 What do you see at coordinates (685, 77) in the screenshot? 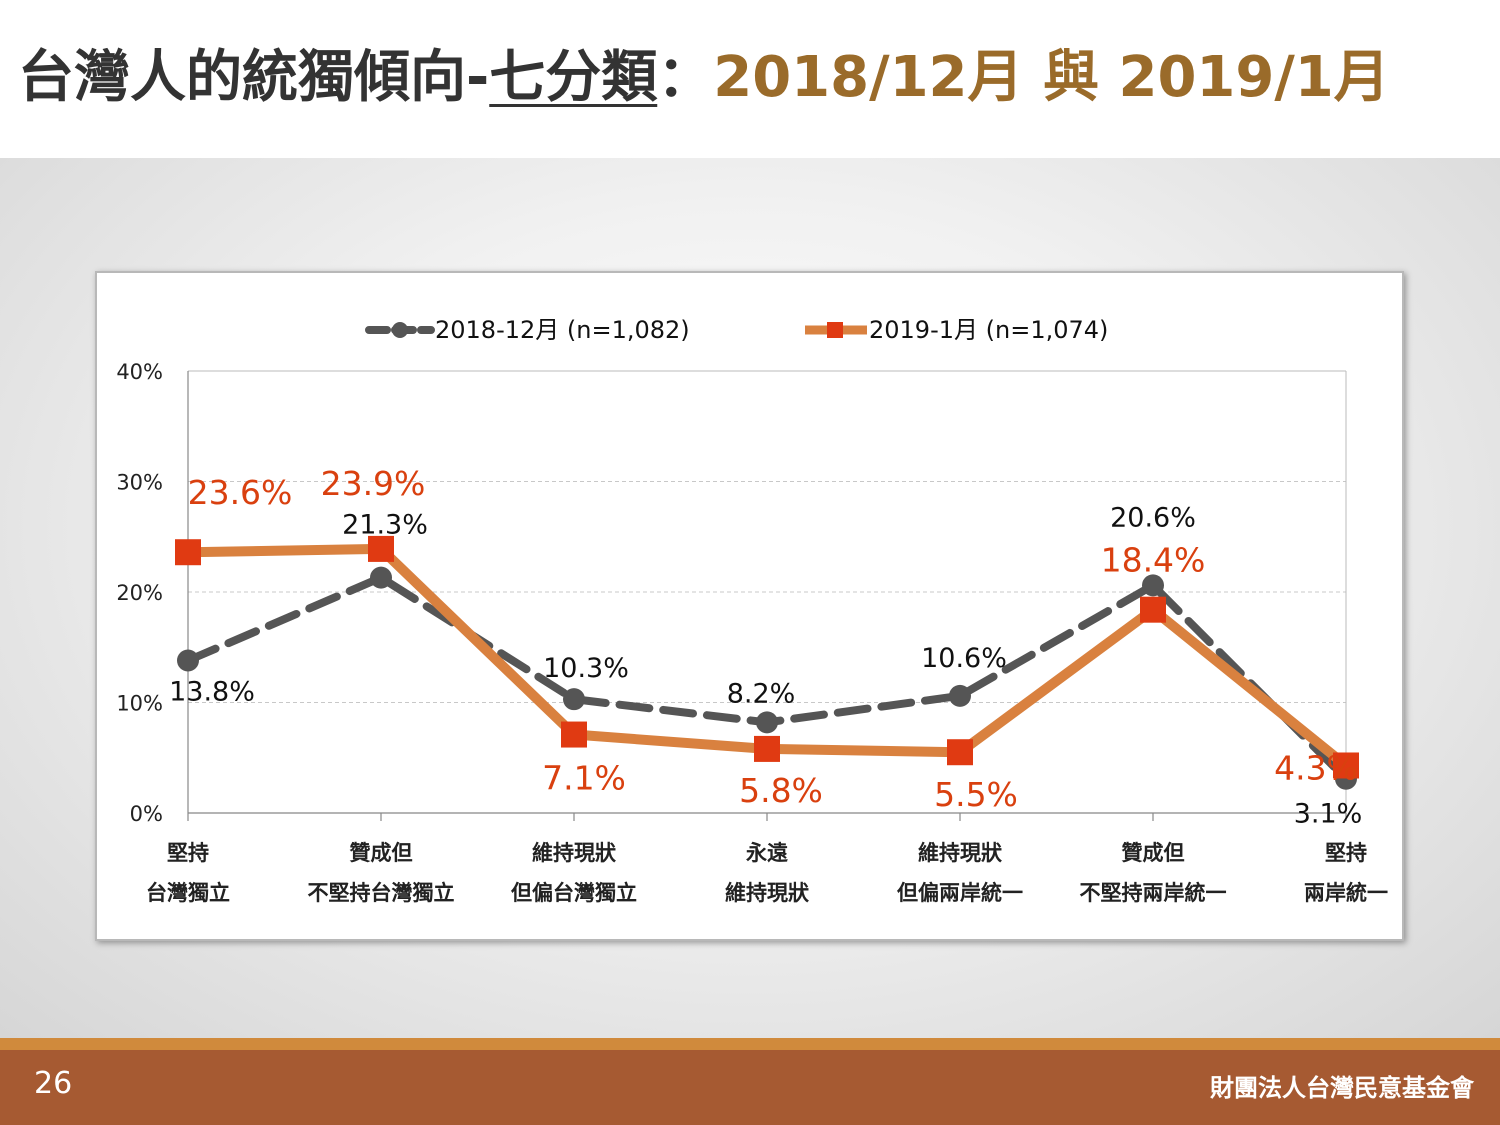
I see `title-colon: ：` at bounding box center [685, 77].